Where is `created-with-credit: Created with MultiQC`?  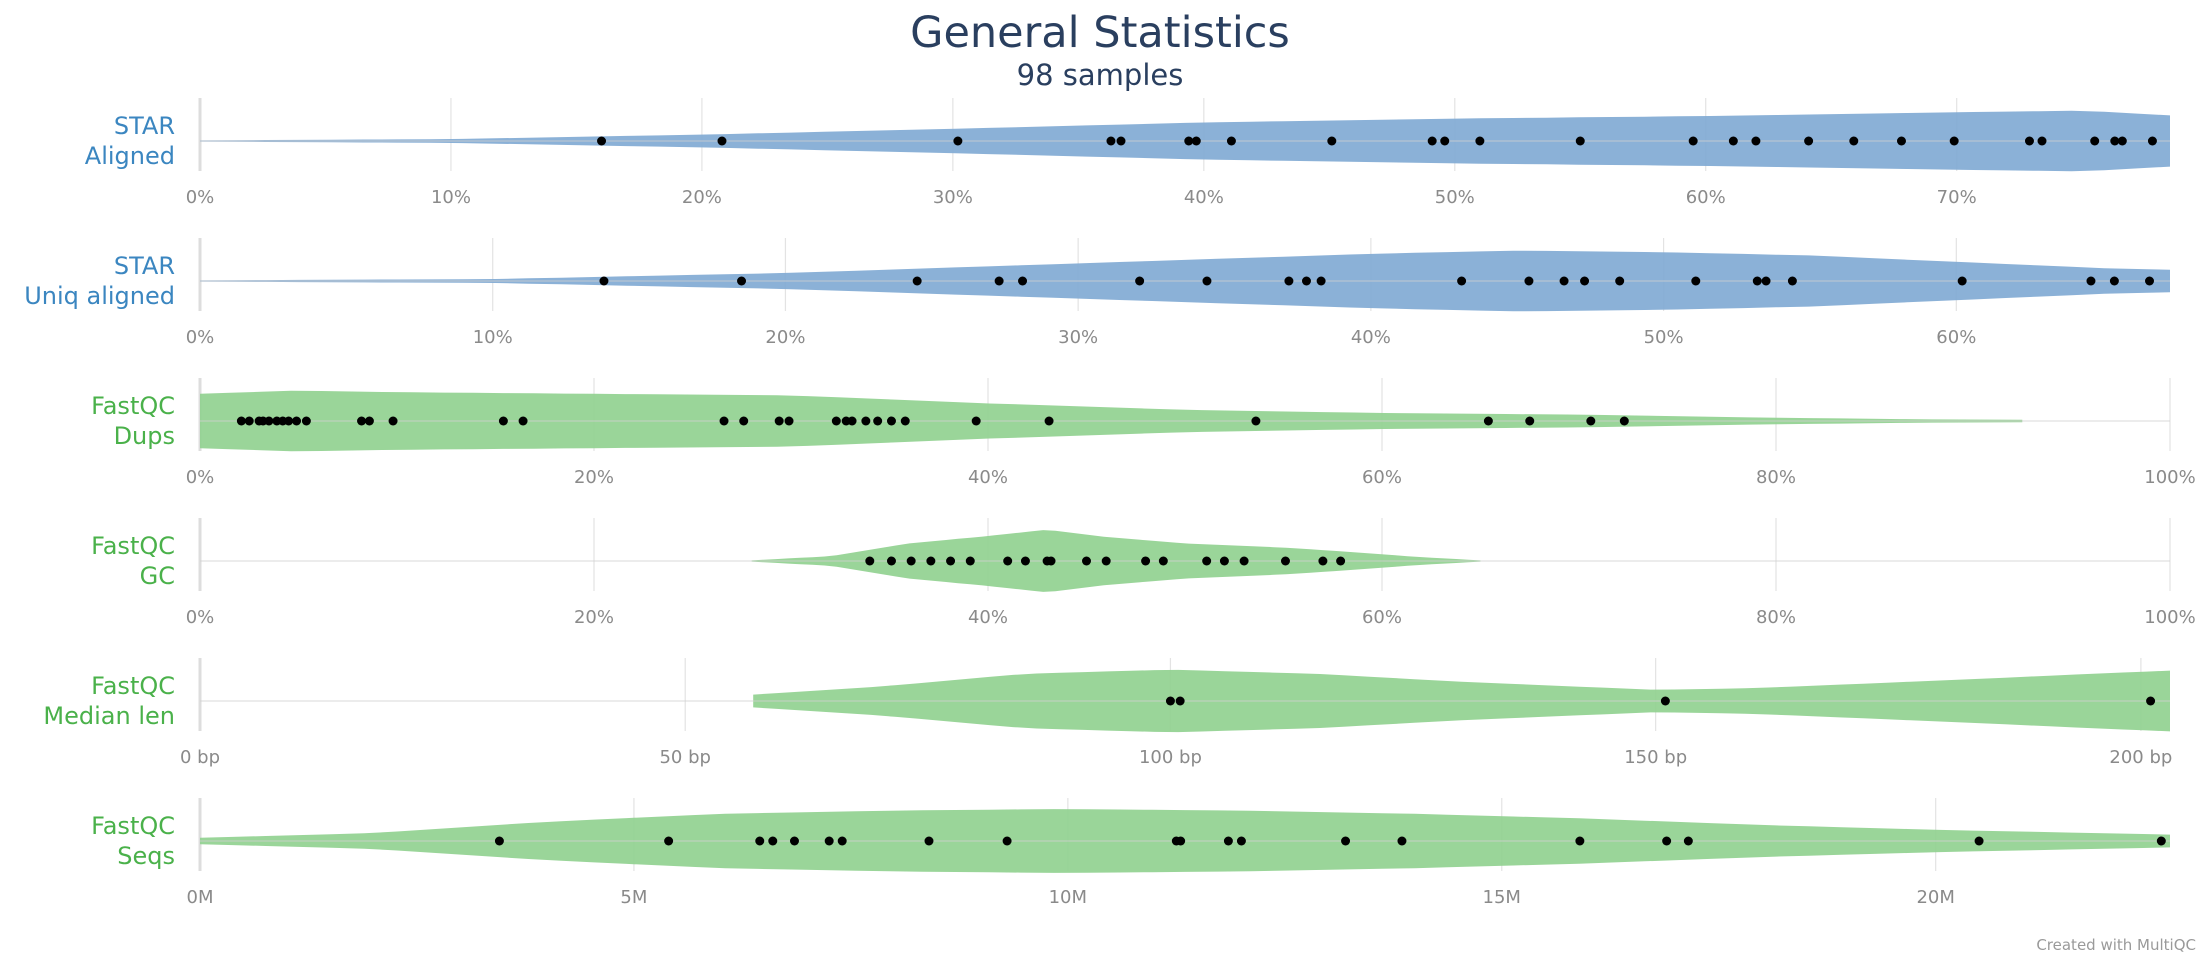 created-with-credit: Created with MultiQC is located at coordinates (2116, 945).